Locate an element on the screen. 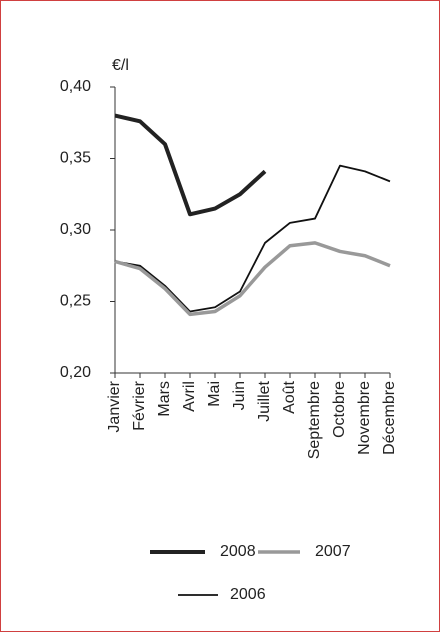 The image size is (440, 632). y-unit: €/l is located at coordinates (120, 65).